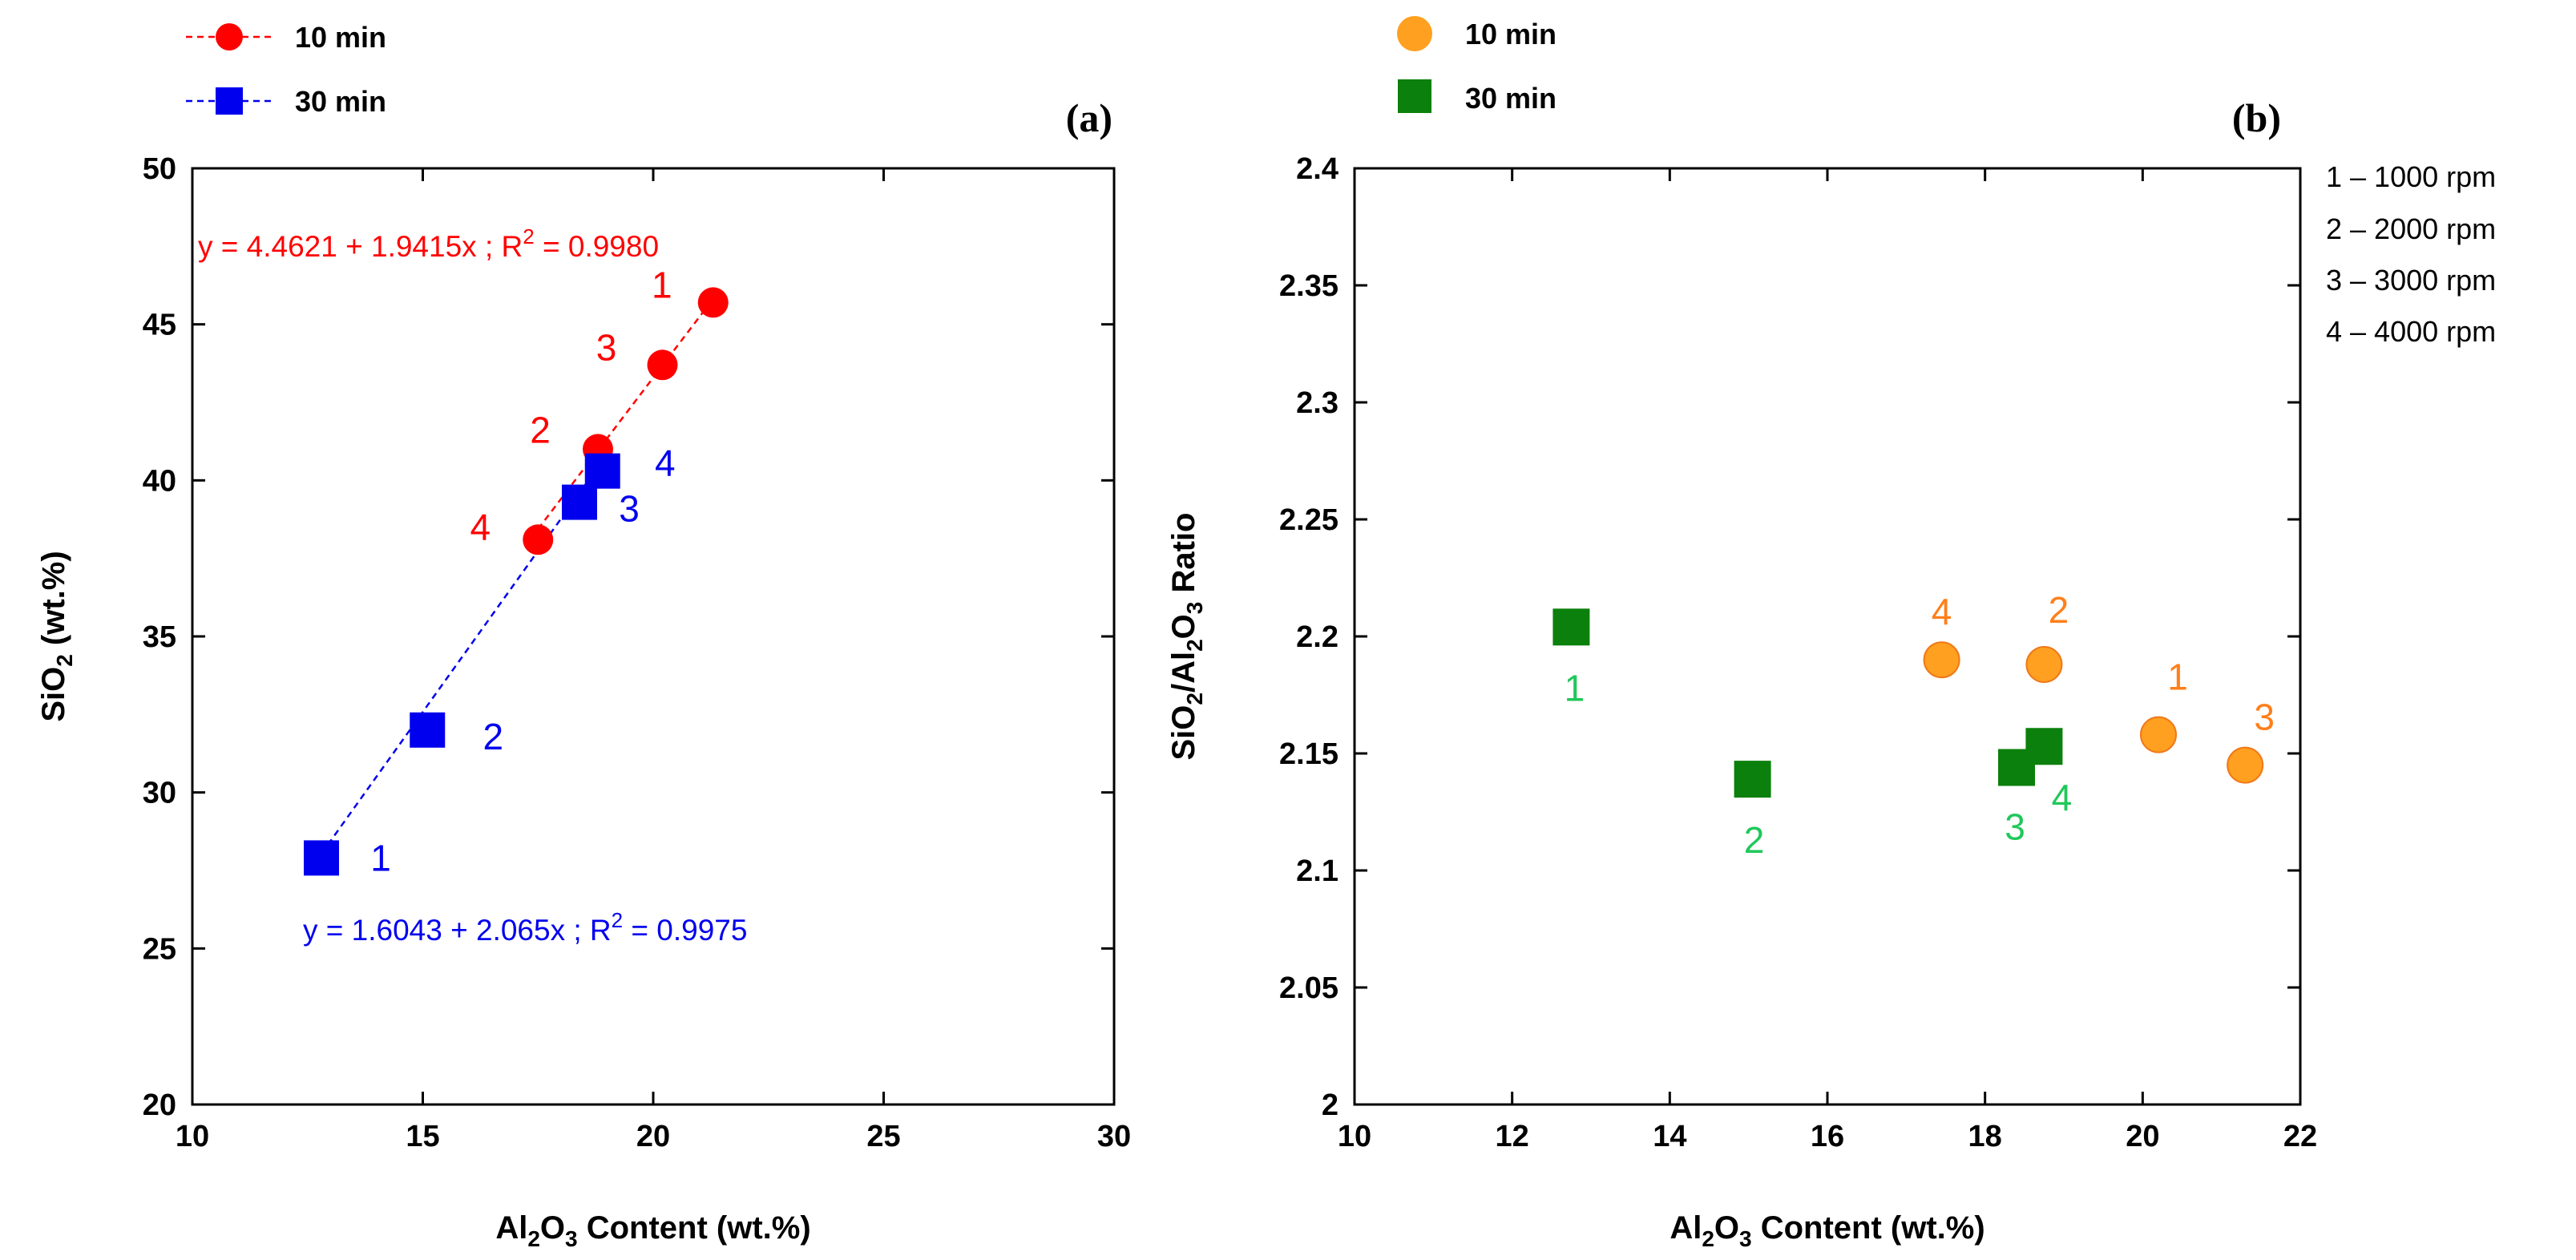 The width and height of the screenshot is (2576, 1260). I want to click on y-tick-label: 35, so click(160, 637).